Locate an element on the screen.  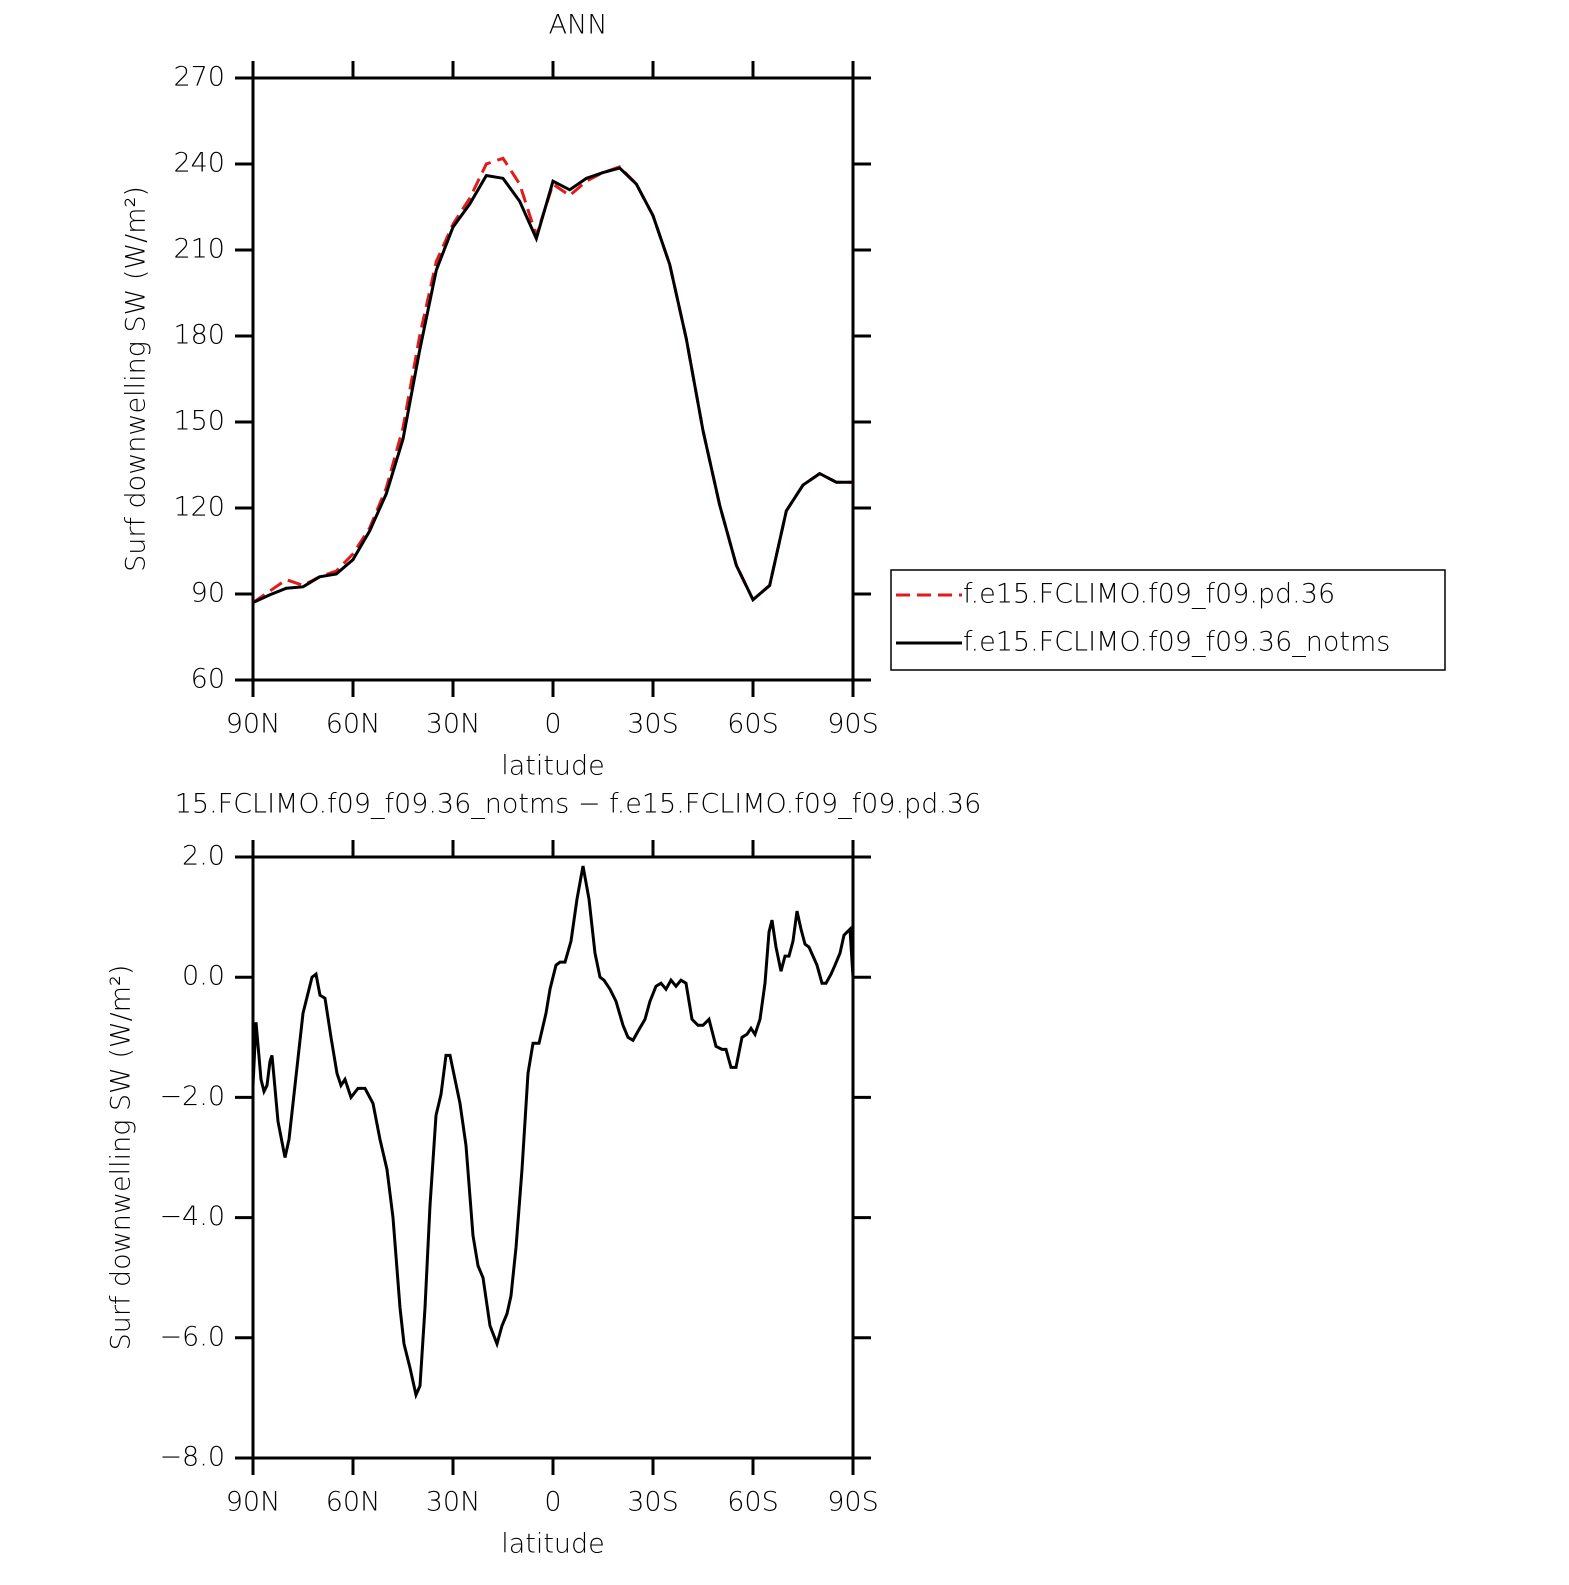
y-tick-label: 270 is located at coordinates (199, 77).